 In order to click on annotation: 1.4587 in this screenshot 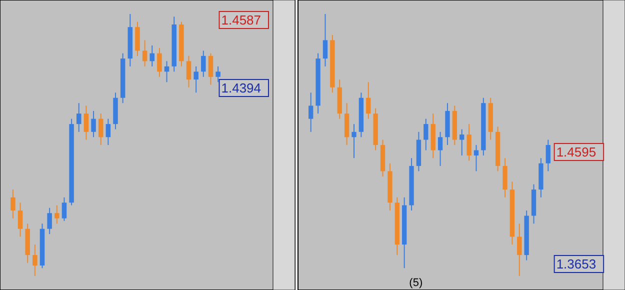, I will do `click(241, 20)`.